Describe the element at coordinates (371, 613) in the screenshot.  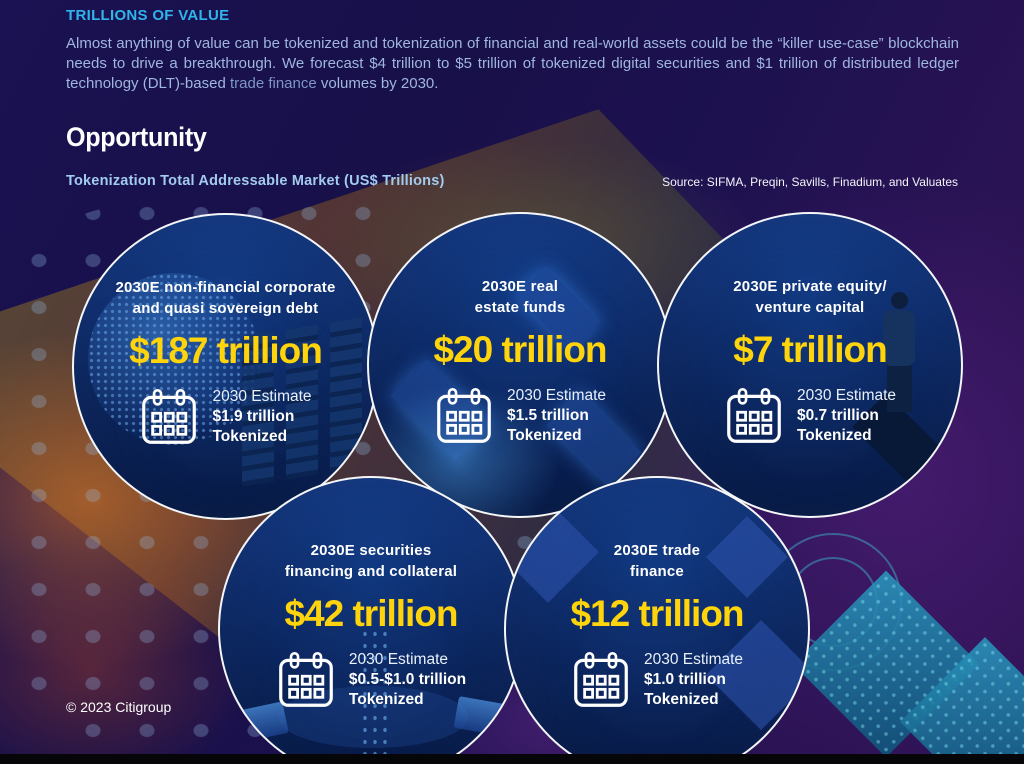
I see `bubble-amount: $42 trillion` at that location.